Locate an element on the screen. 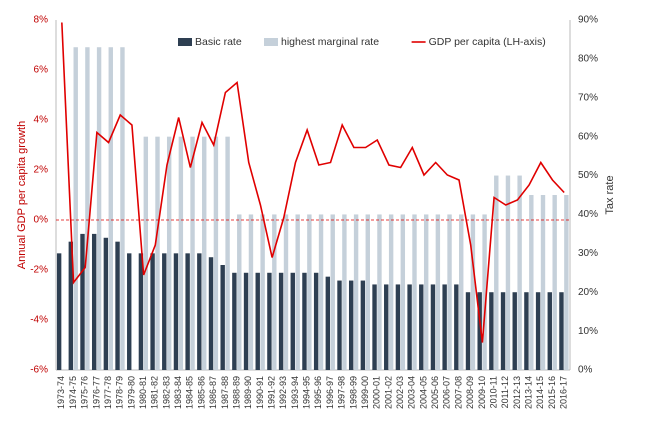  y2-tick-label: 30% is located at coordinates (588, 253).